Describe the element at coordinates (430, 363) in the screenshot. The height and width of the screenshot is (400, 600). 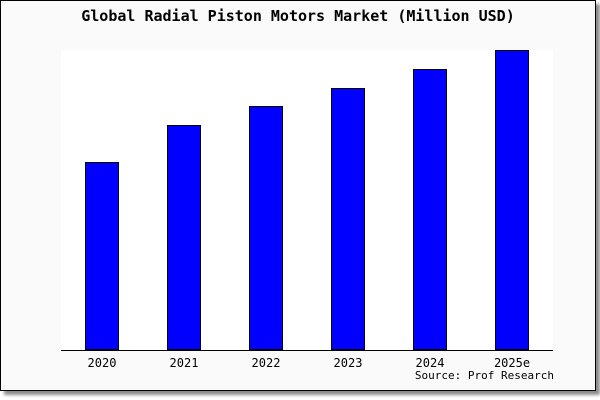
I see `x-tick-label-2024: 2024` at that location.